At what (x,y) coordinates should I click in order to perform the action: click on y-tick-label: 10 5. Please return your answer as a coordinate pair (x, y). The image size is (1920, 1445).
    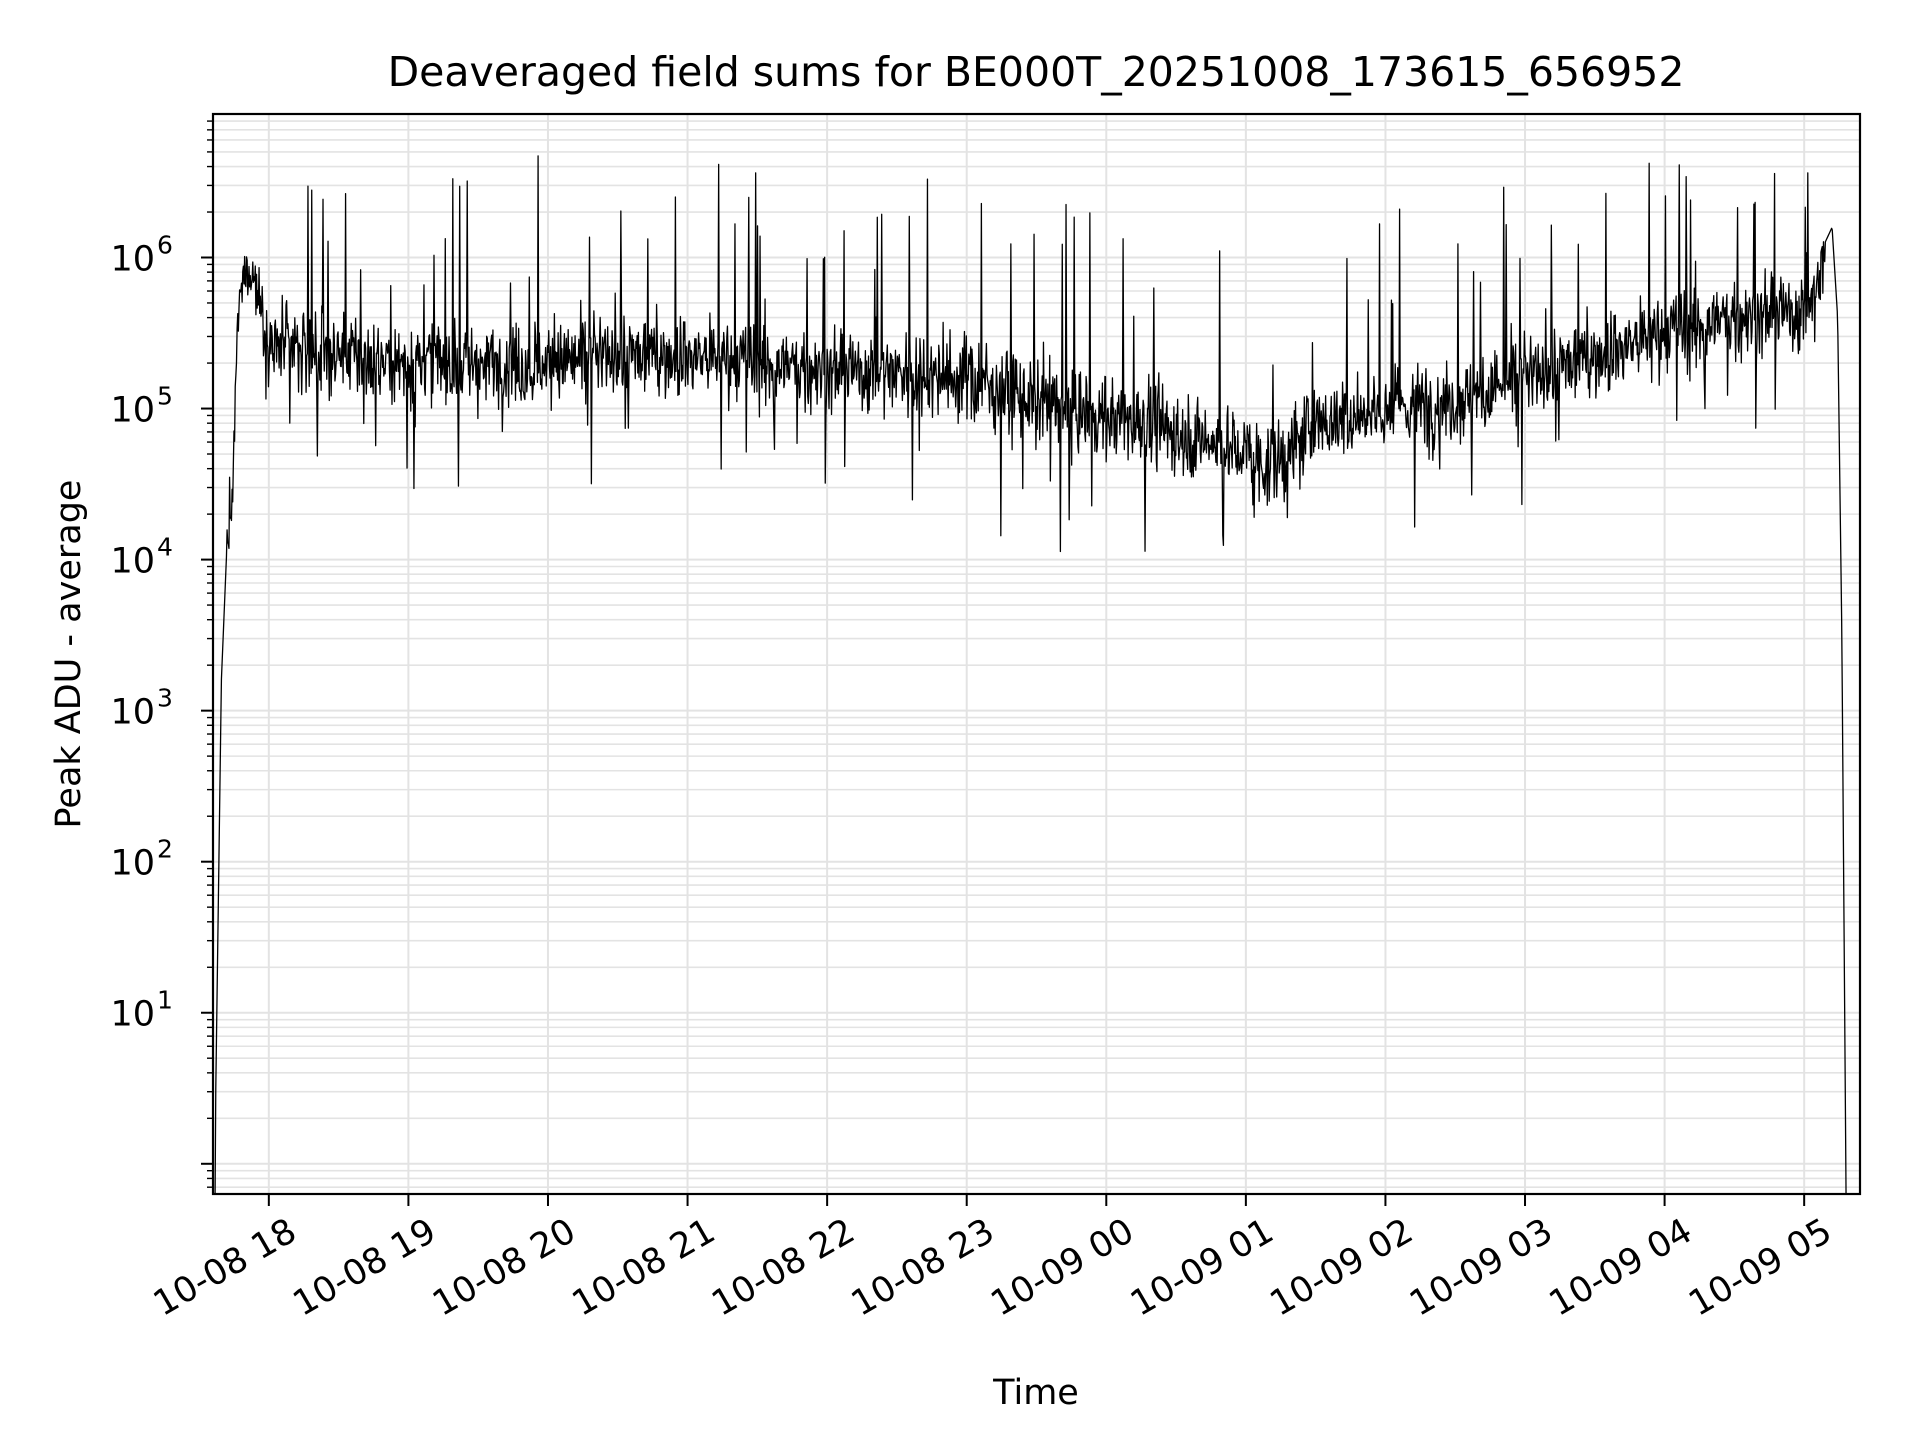
    Looking at the image, I should click on (141, 406).